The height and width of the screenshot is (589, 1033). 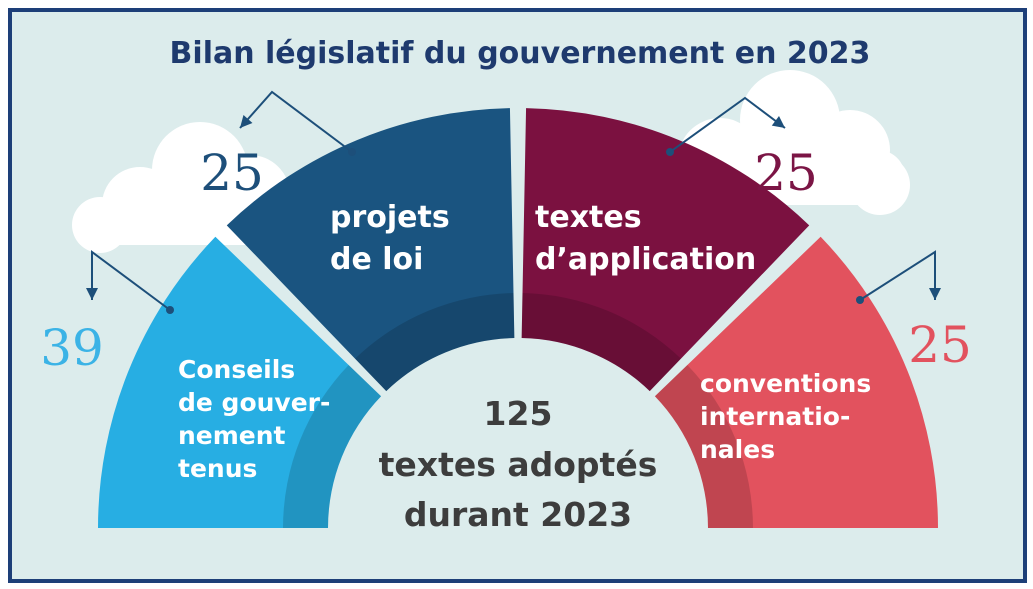 What do you see at coordinates (518, 413) in the screenshot?
I see `total-value: 125` at bounding box center [518, 413].